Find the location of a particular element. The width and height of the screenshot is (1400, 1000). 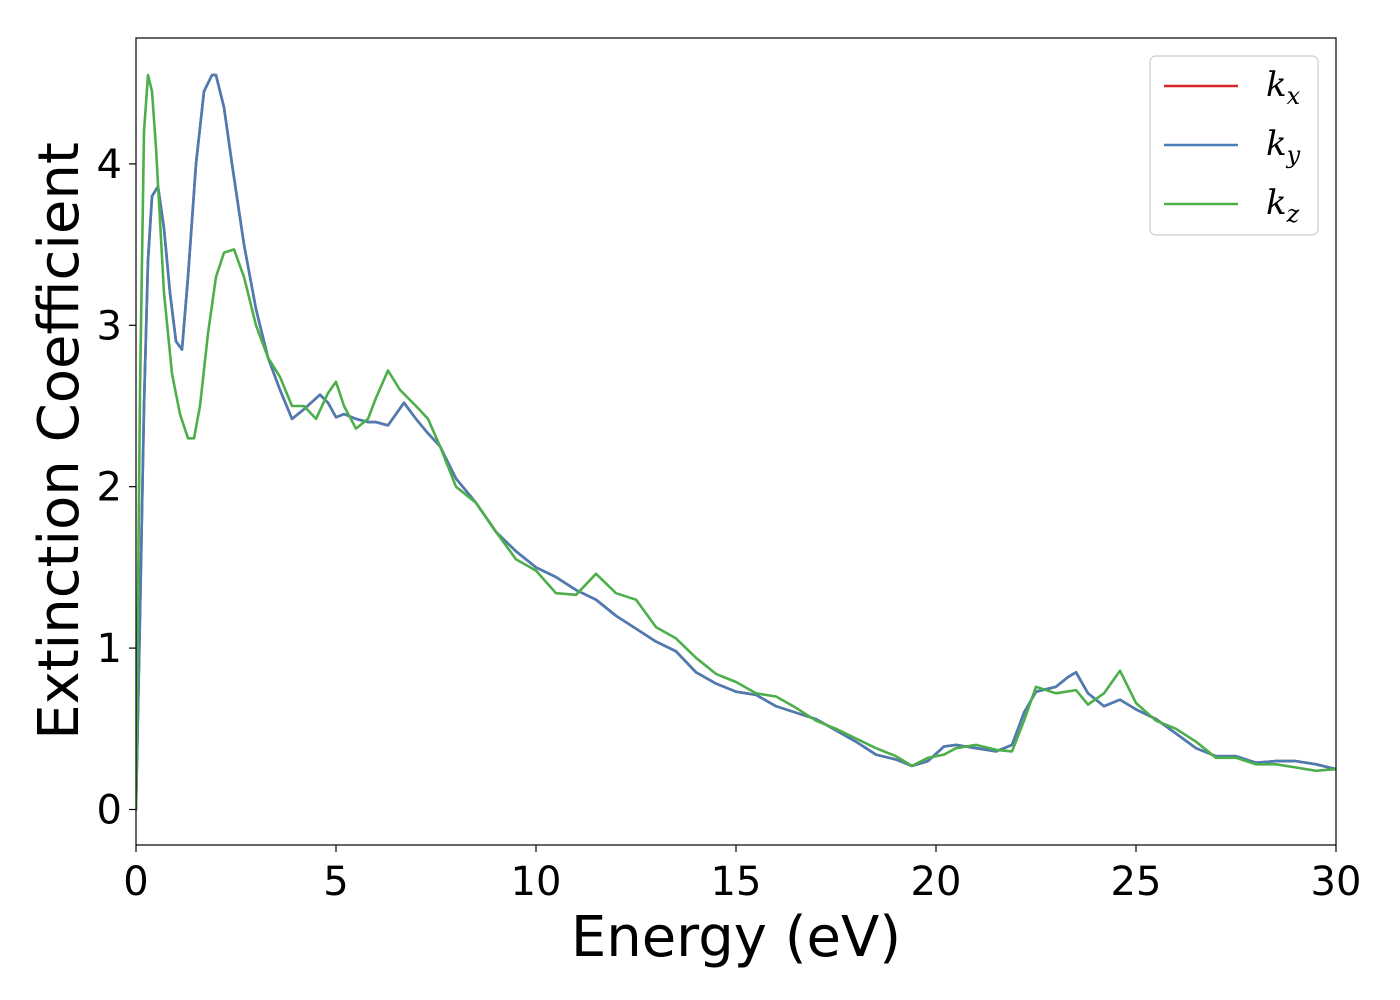

x-axis: 0 5 10 15 20 25 30 is located at coordinates (742, 875).